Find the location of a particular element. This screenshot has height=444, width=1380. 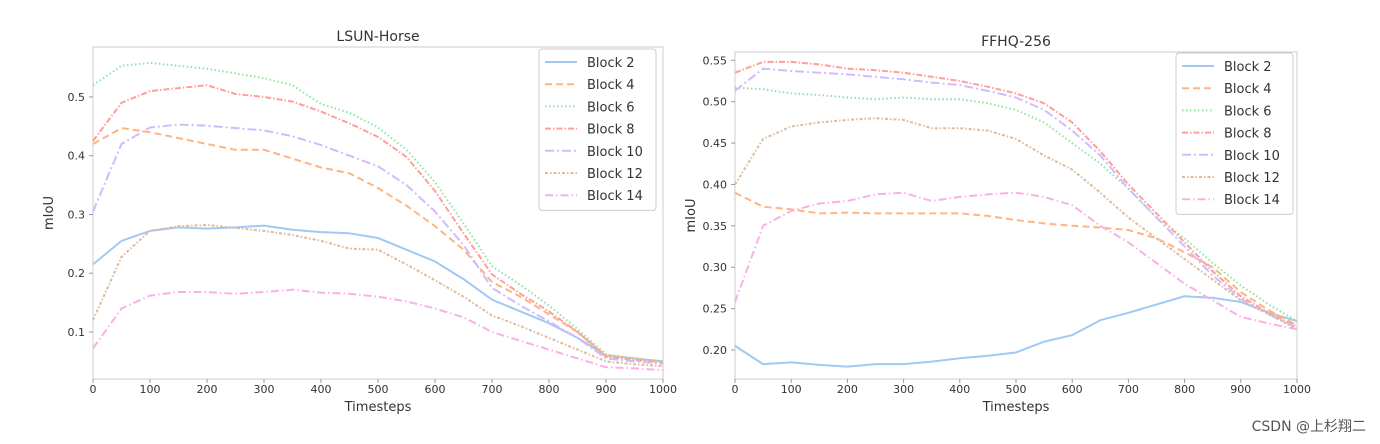

y-tick-label: 0.40 is located at coordinates (715, 184).